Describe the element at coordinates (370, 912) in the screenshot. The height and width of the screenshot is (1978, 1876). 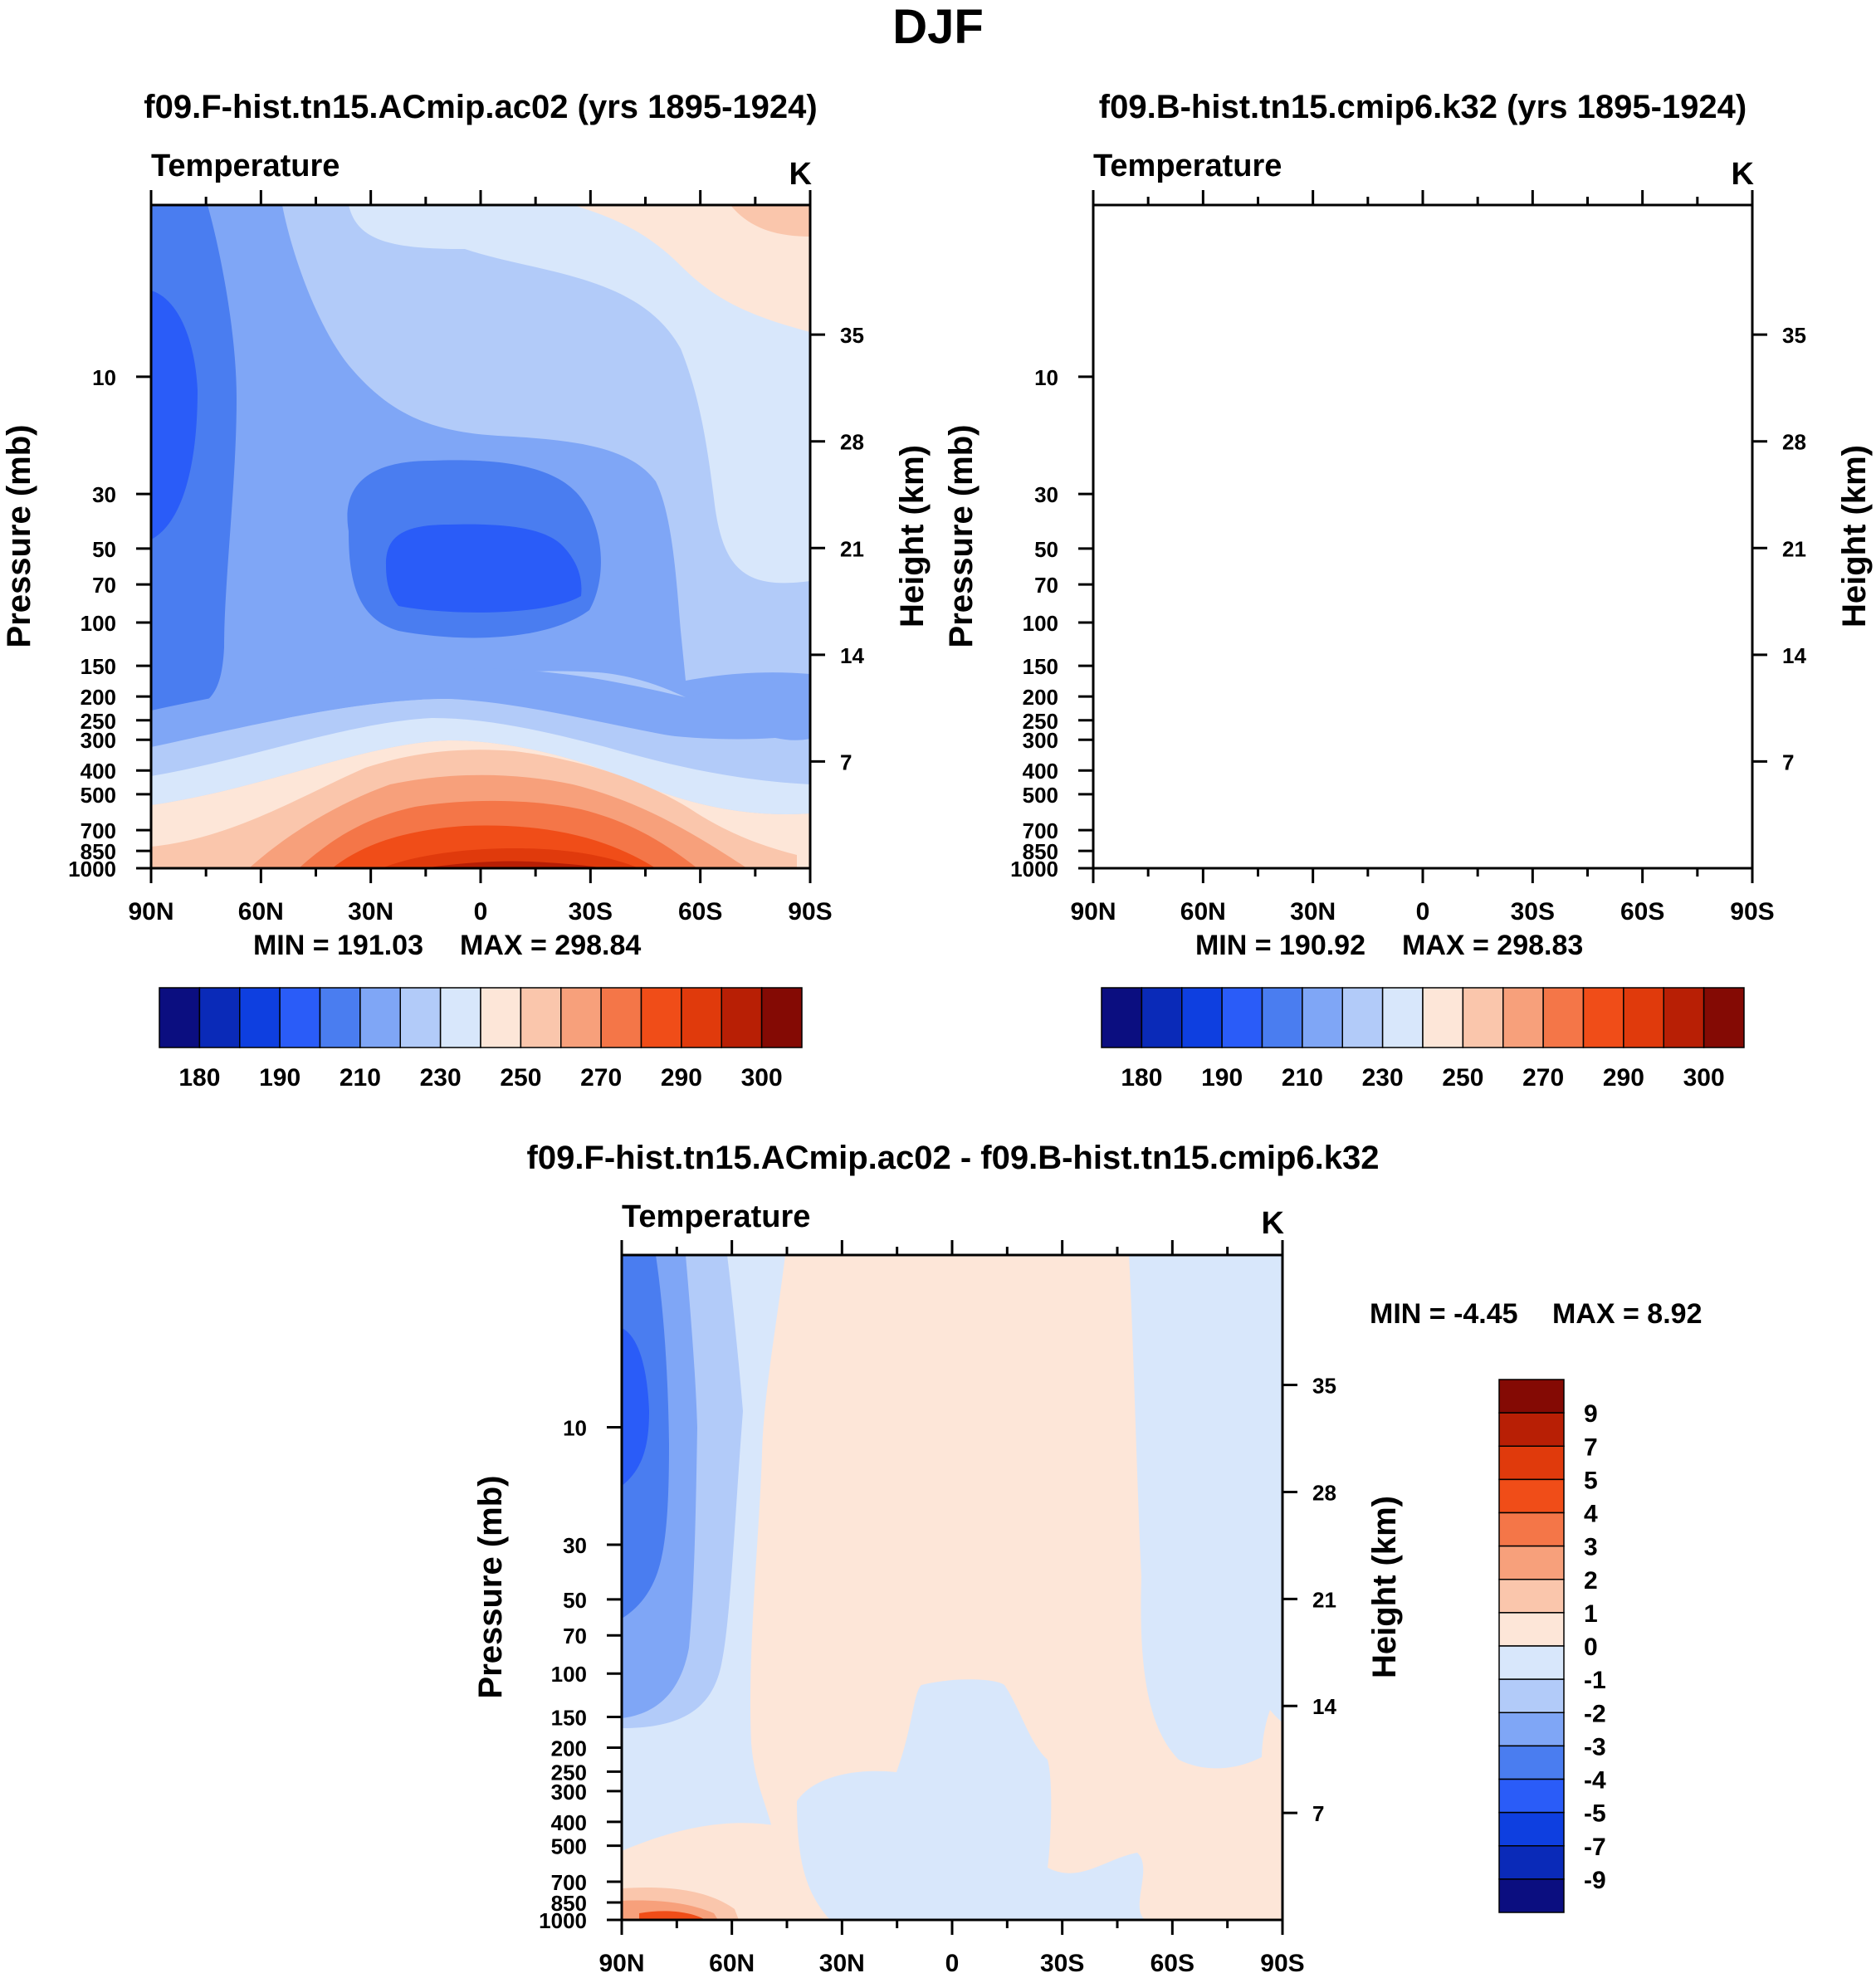
I see `x-tick-label: 30N` at that location.